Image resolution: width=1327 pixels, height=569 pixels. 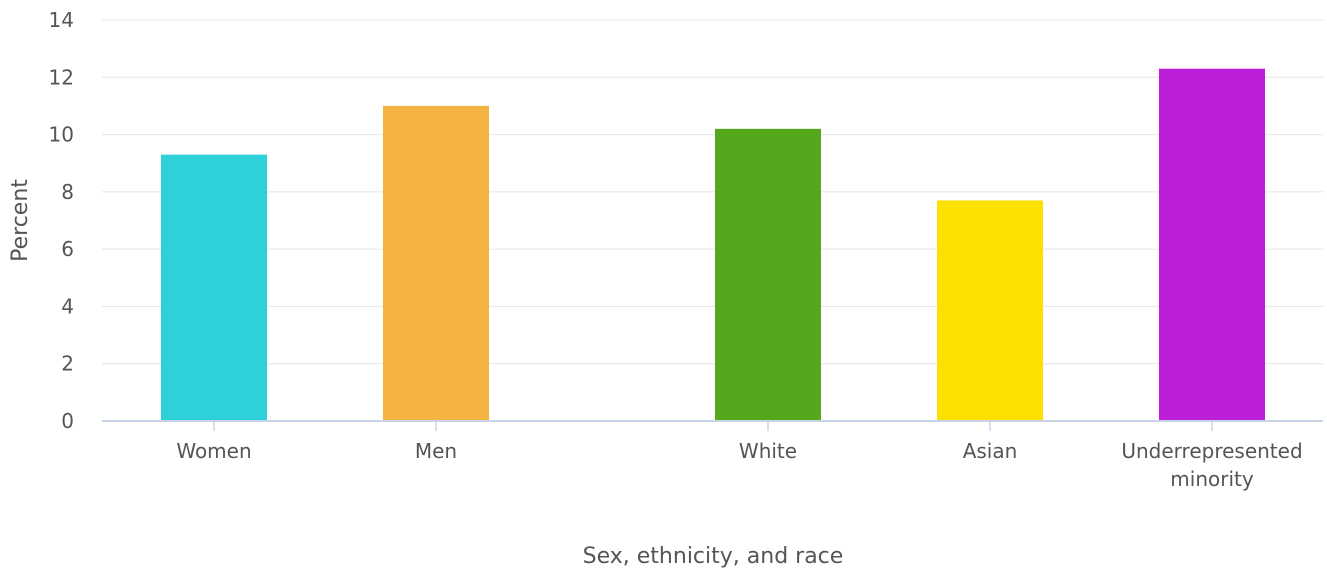 I want to click on x-tick-label: Asian, so click(x=990, y=451).